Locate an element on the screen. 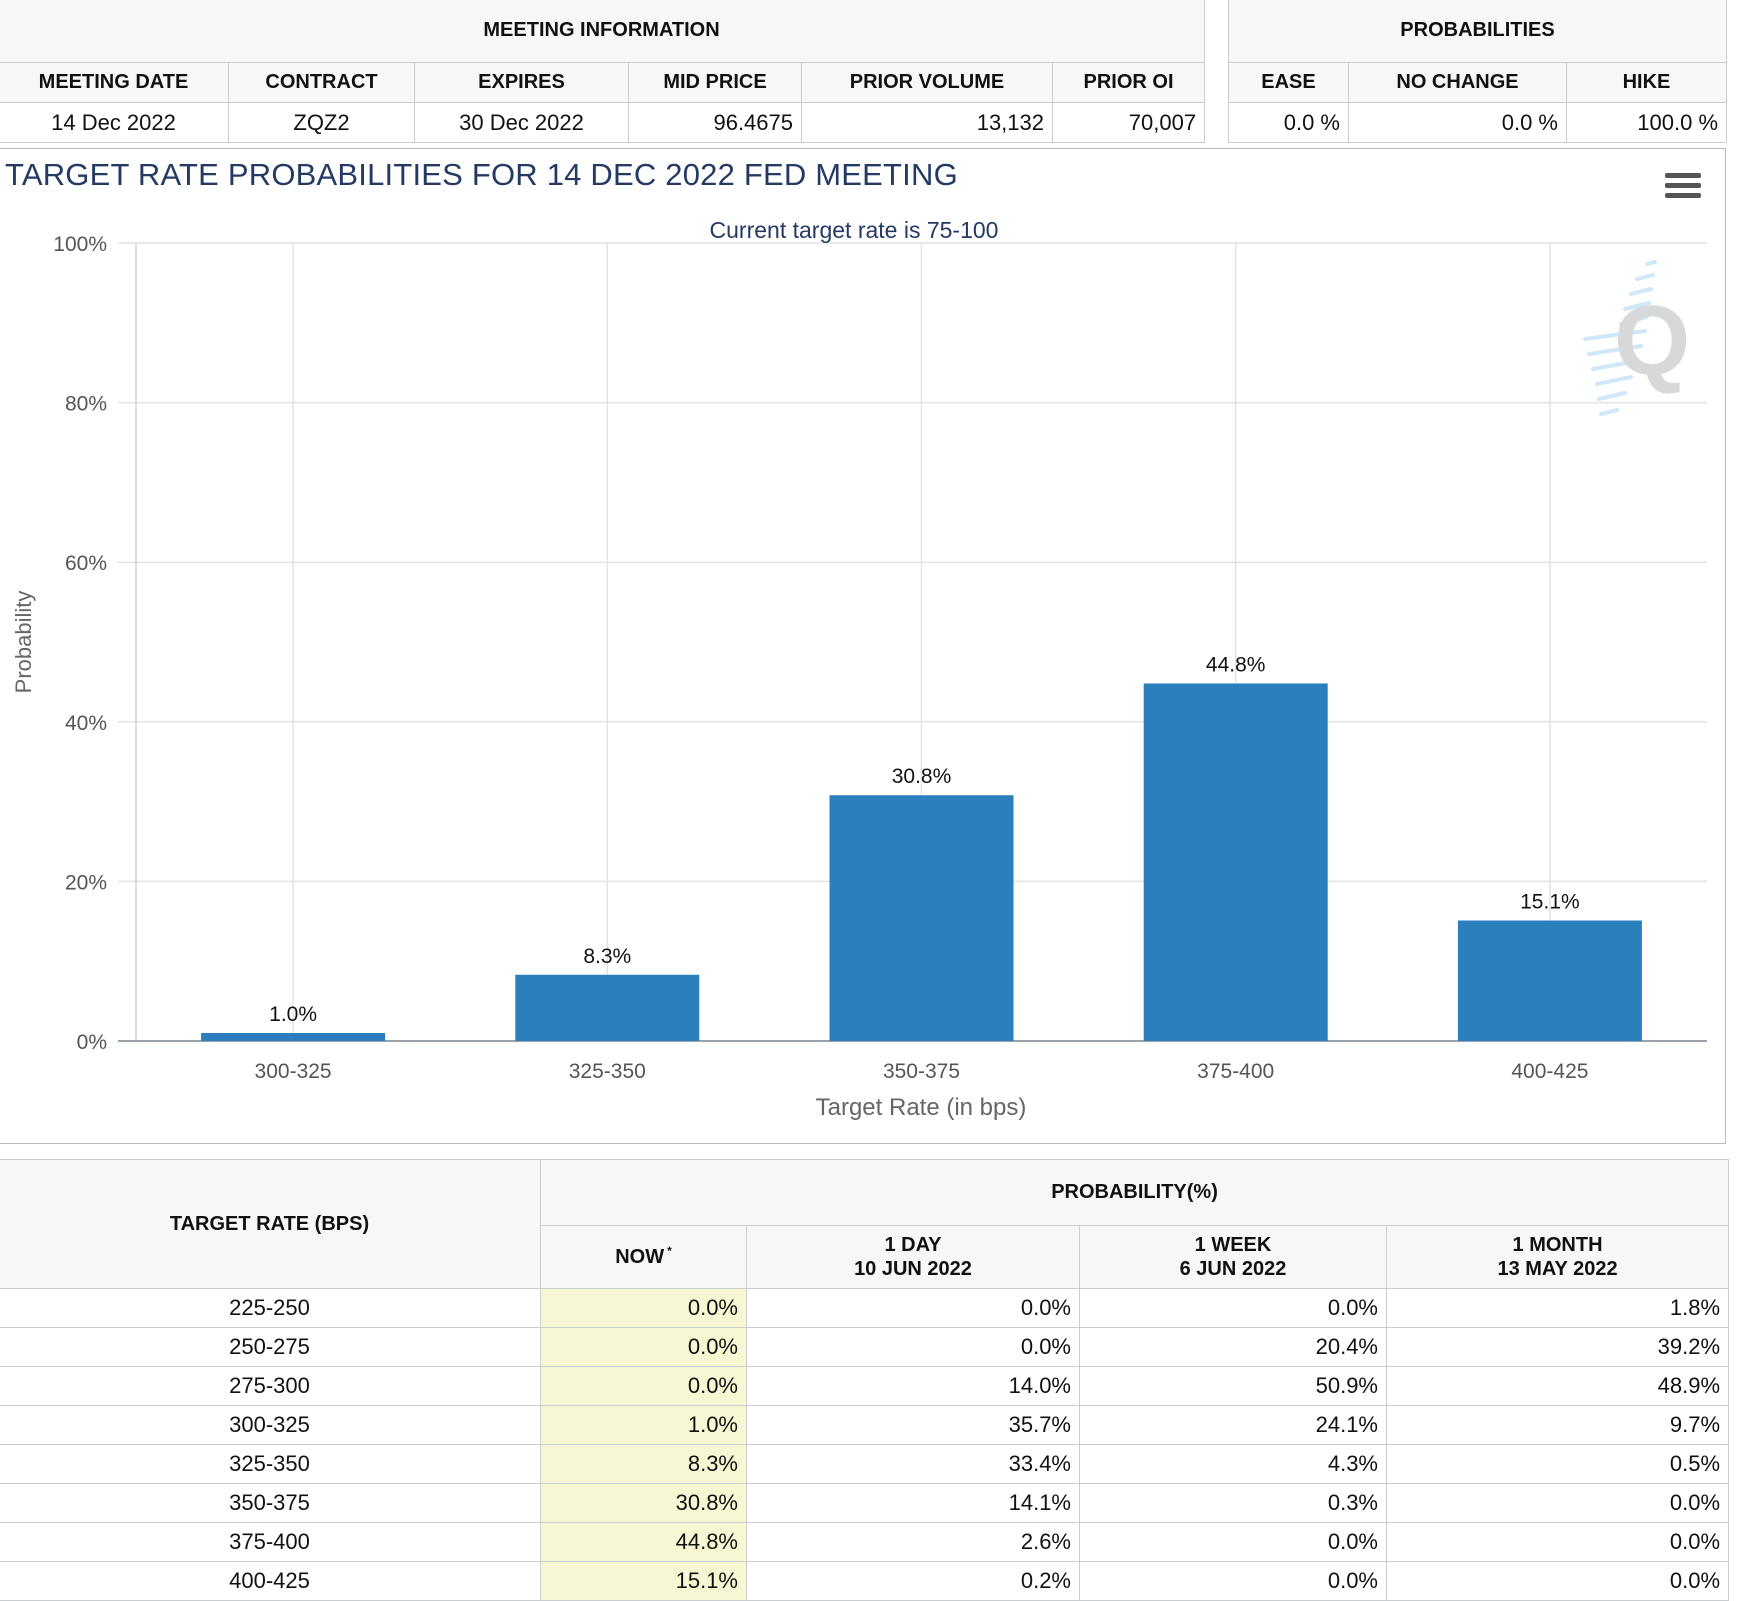 The height and width of the screenshot is (1601, 1738). contract-header: CONTRACT is located at coordinates (321, 82).